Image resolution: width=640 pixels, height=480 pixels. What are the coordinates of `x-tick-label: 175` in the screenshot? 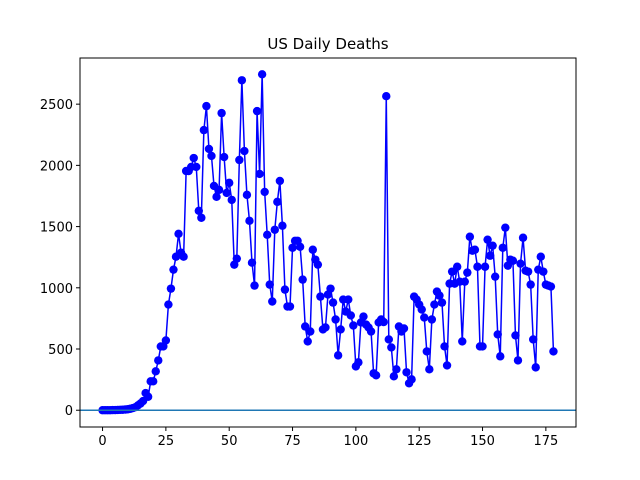 It's located at (545, 441).